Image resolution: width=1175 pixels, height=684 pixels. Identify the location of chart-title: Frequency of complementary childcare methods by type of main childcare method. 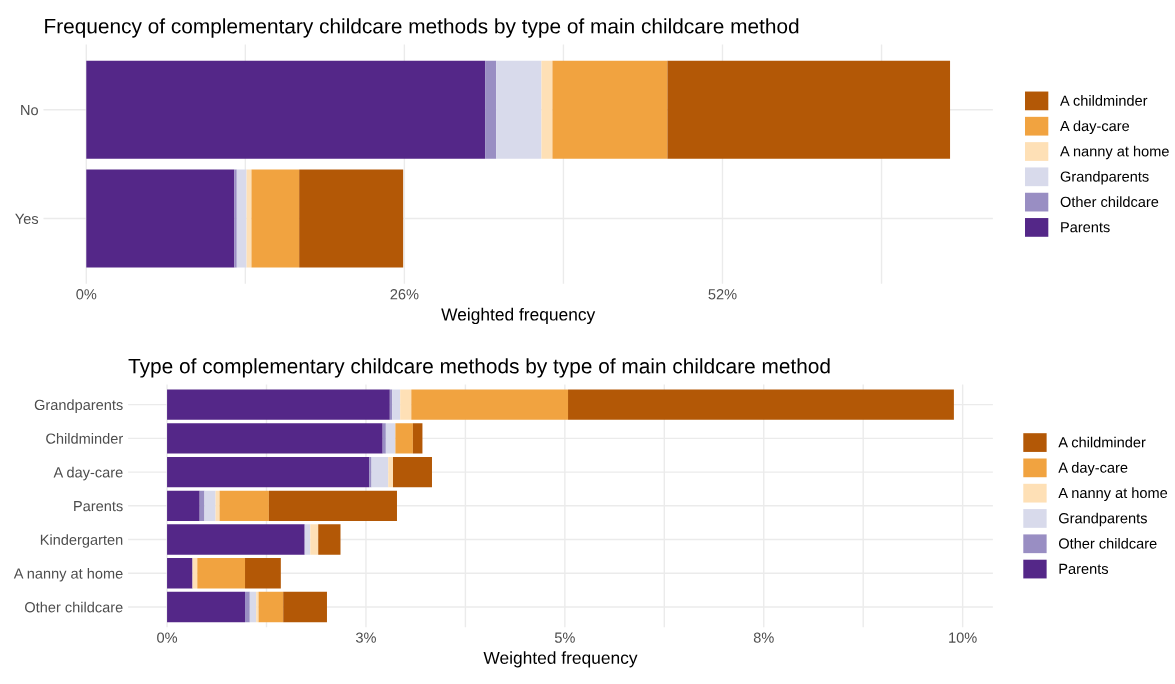
(422, 28).